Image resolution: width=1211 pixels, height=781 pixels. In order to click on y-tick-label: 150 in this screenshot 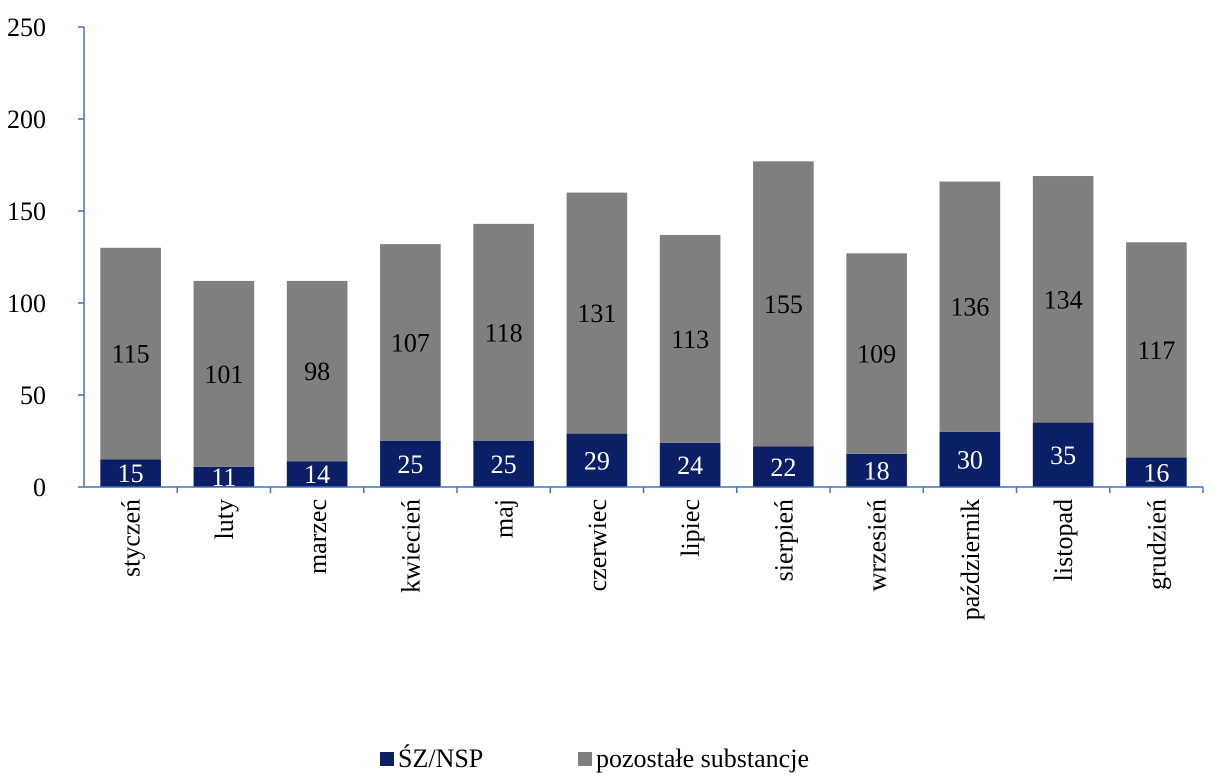, I will do `click(26, 211)`.